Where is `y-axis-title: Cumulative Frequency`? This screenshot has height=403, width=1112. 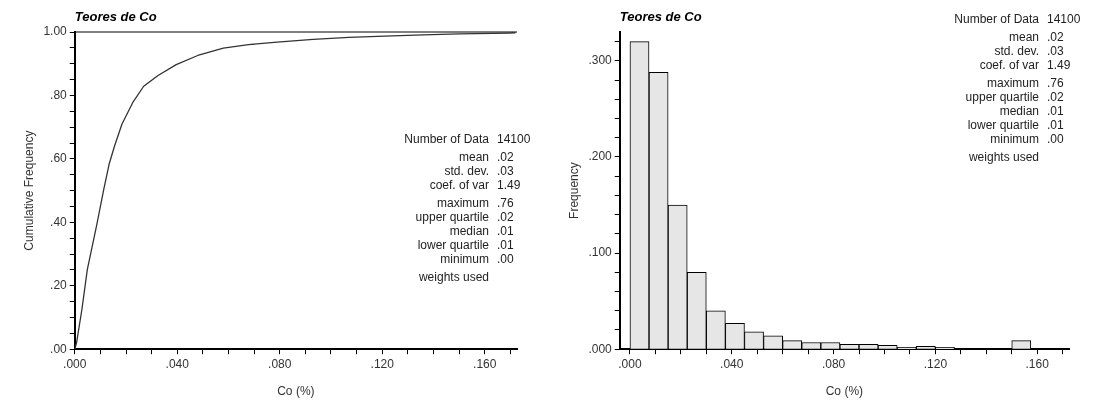 y-axis-title: Cumulative Frequency is located at coordinates (28, 190).